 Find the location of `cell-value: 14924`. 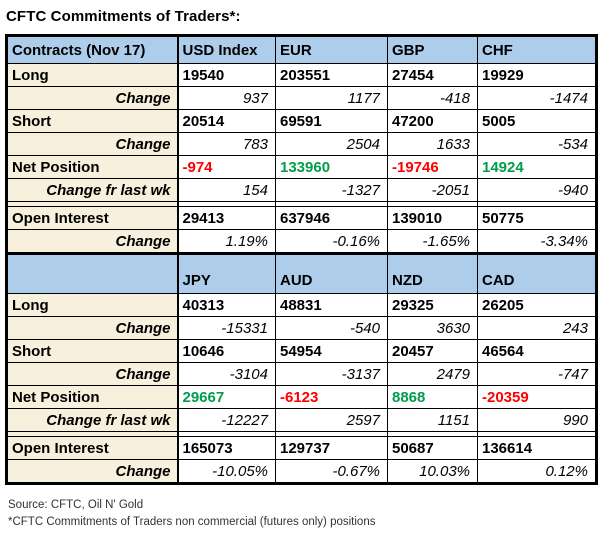

cell-value: 14924 is located at coordinates (537, 167).